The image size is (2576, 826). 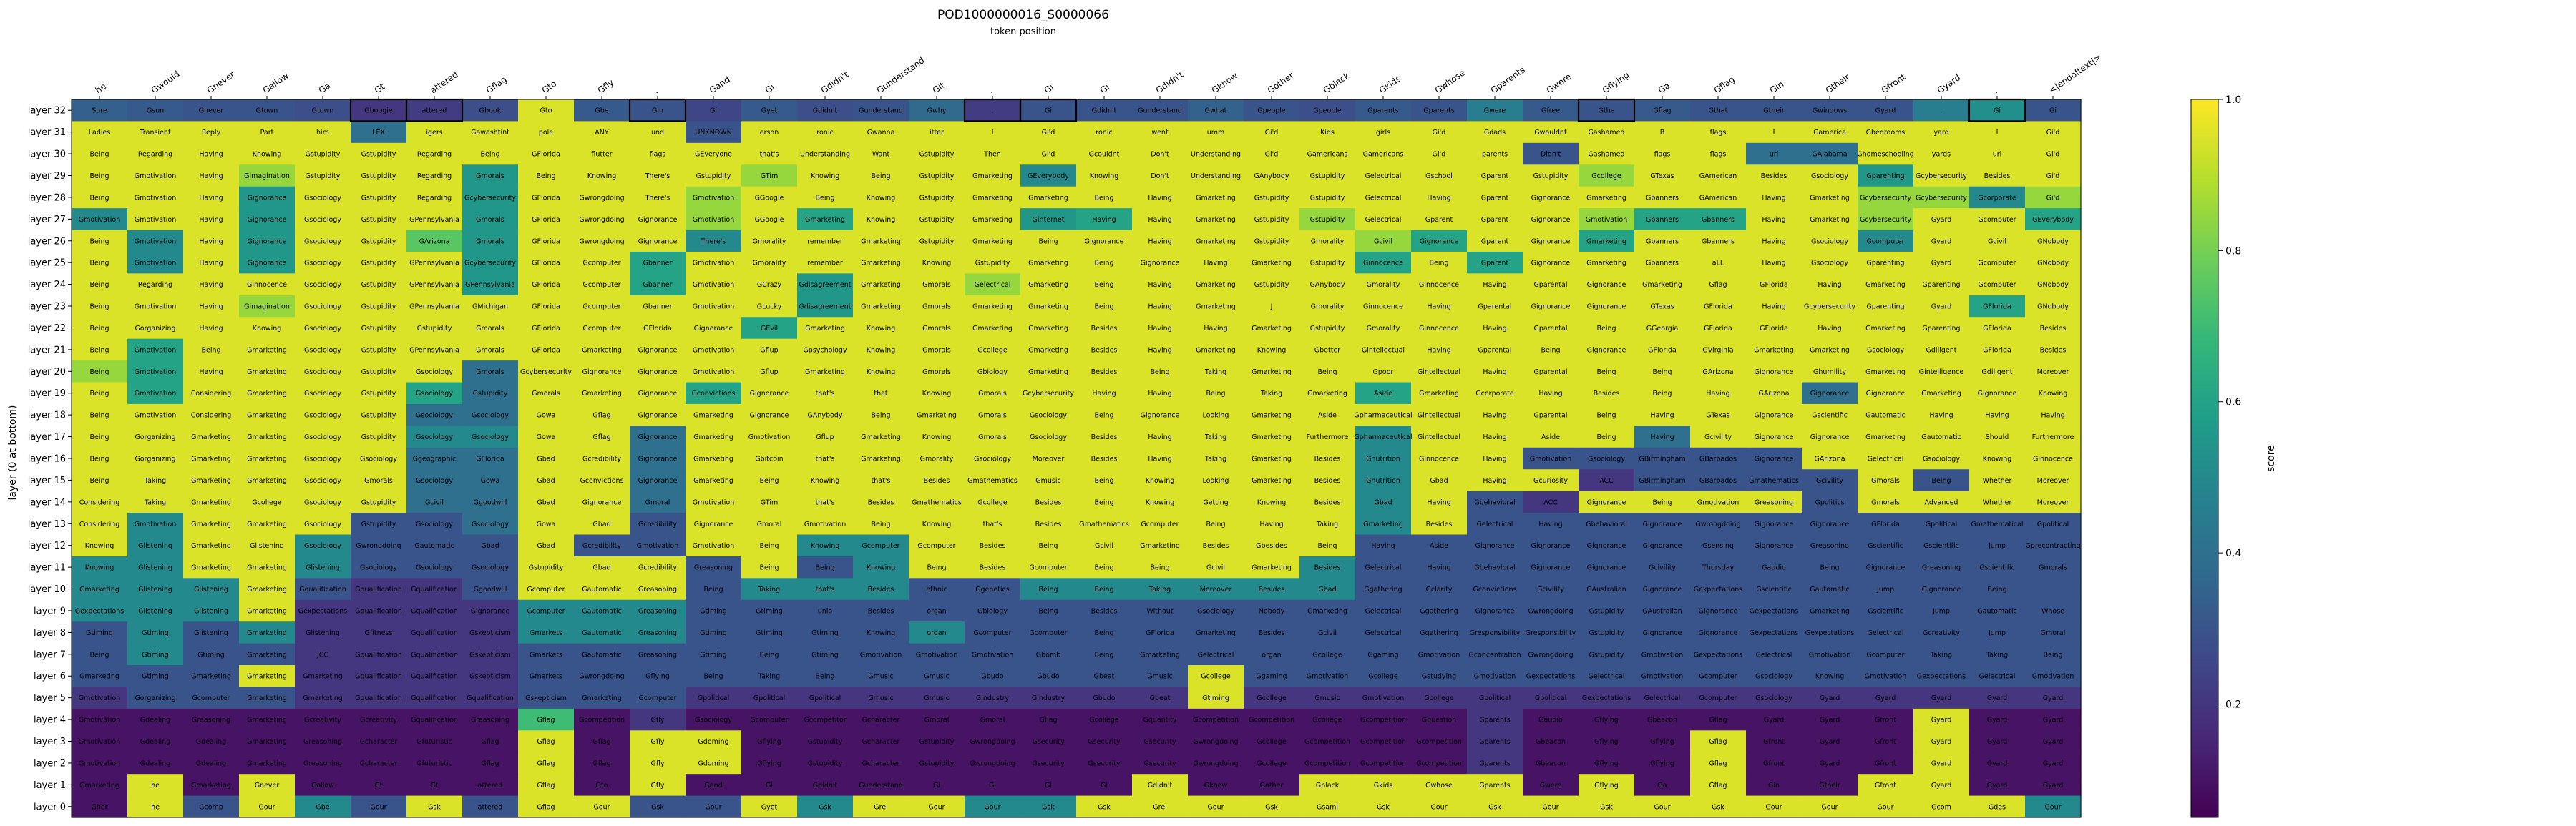 What do you see at coordinates (1216, 133) in the screenshot?
I see `heatmap-cell-text: umm` at bounding box center [1216, 133].